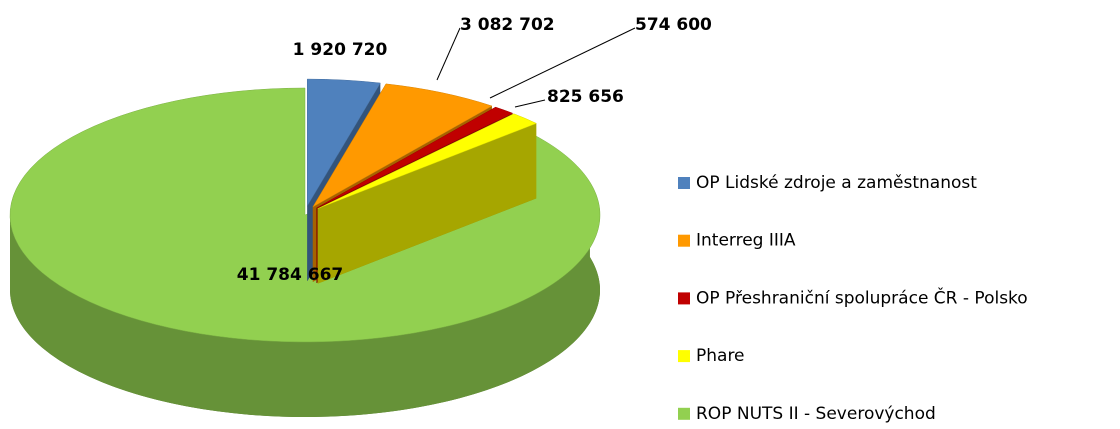 Image resolution: width=1120 pixels, height=429 pixels. I want to click on value-label: 574 600, so click(673, 25).